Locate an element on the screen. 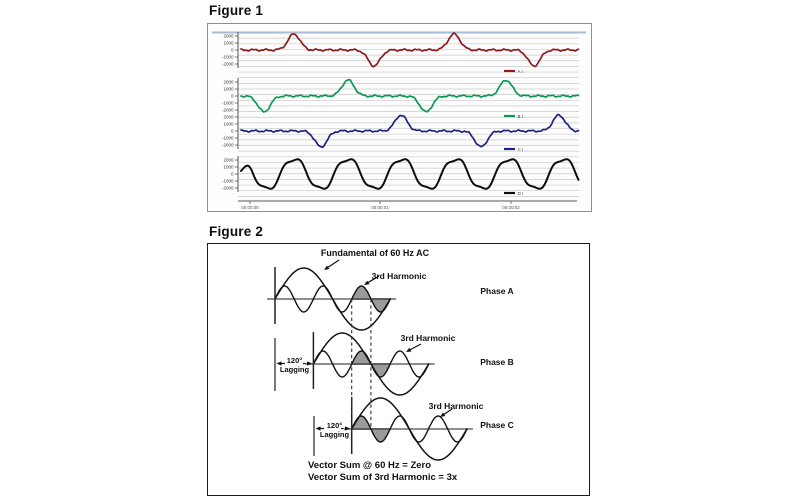  svg-text: B I is located at coordinates (521, 116).